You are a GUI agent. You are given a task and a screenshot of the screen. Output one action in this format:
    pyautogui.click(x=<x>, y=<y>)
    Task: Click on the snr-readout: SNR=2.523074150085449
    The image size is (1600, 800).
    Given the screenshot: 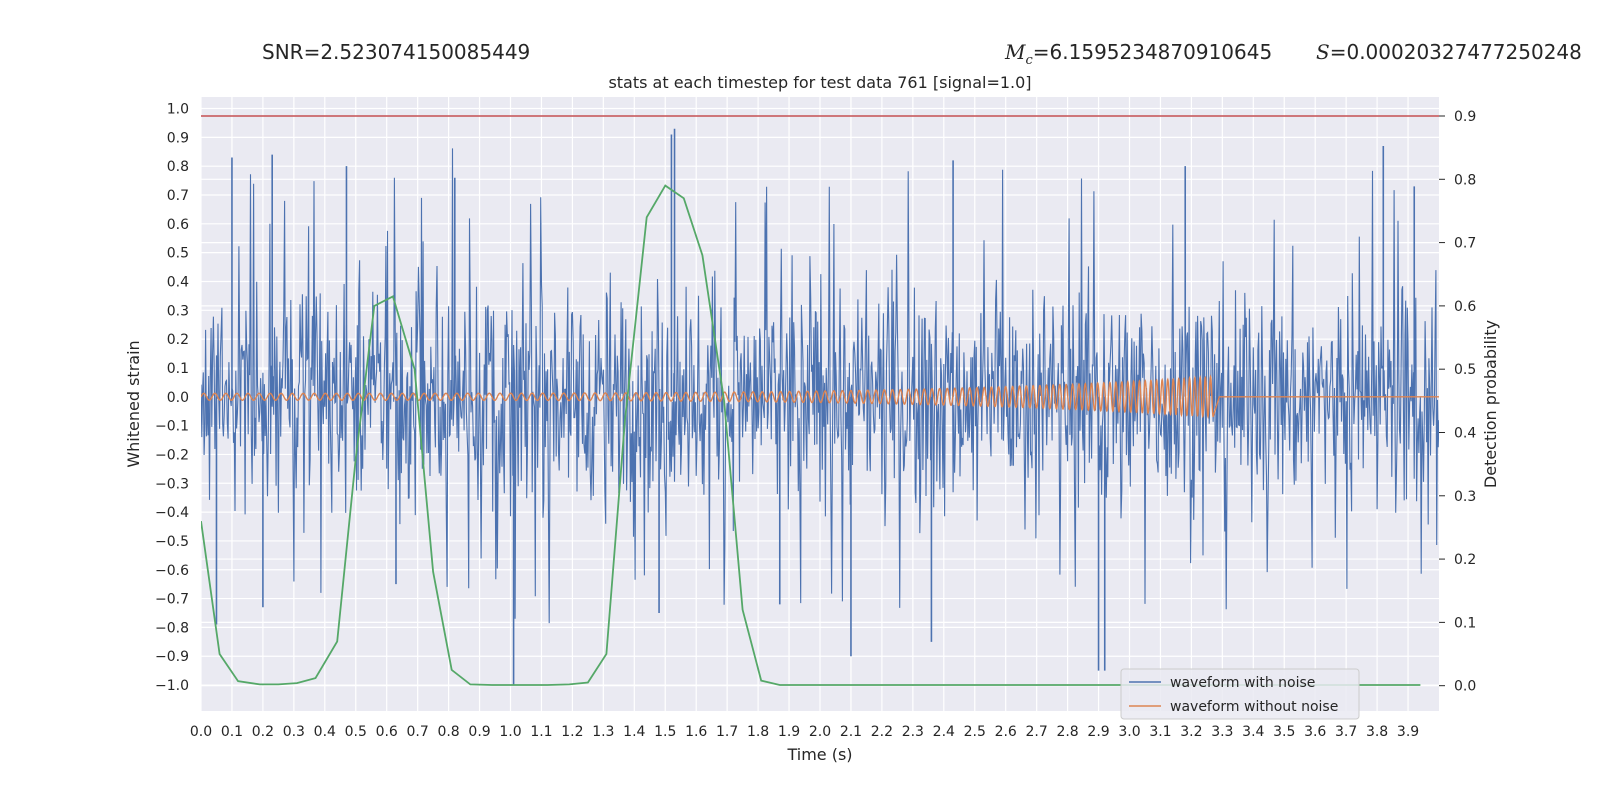 What is the action you would take?
    pyautogui.click(x=396, y=52)
    